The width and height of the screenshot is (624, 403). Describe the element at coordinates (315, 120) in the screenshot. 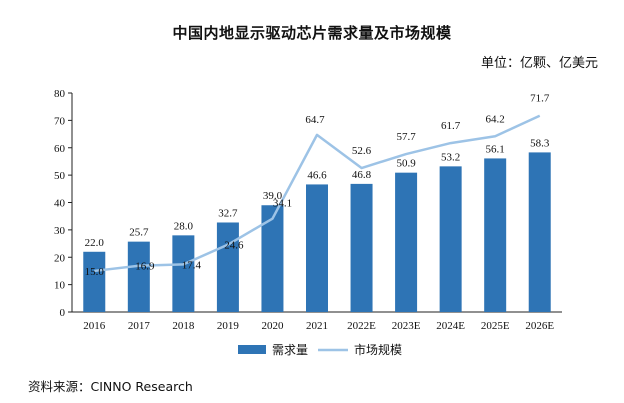

I see `line-data-label: 64.7` at that location.